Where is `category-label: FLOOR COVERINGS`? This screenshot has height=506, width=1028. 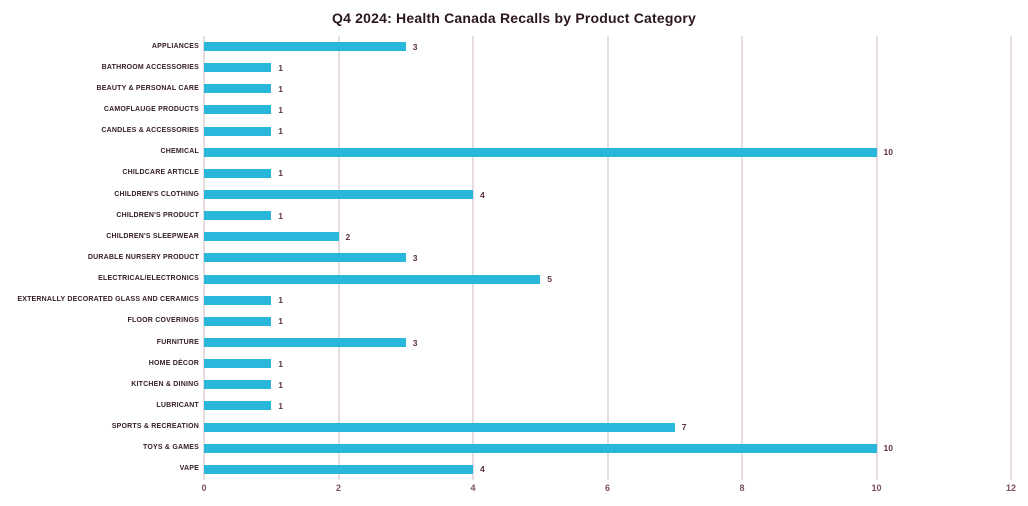
category-label: FLOOR COVERINGS is located at coordinates (163, 321).